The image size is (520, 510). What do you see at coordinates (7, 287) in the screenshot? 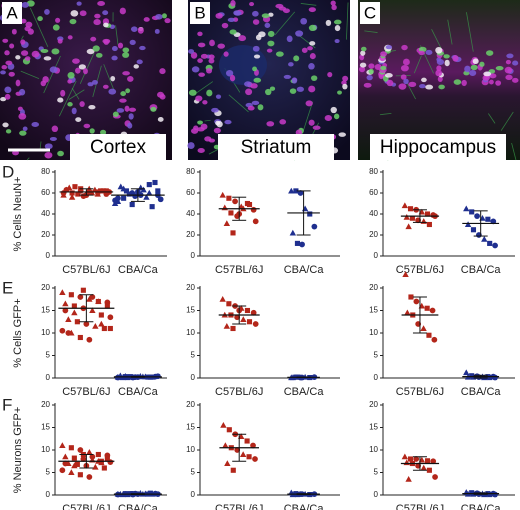
I see `panel-letter: E` at bounding box center [7, 287].